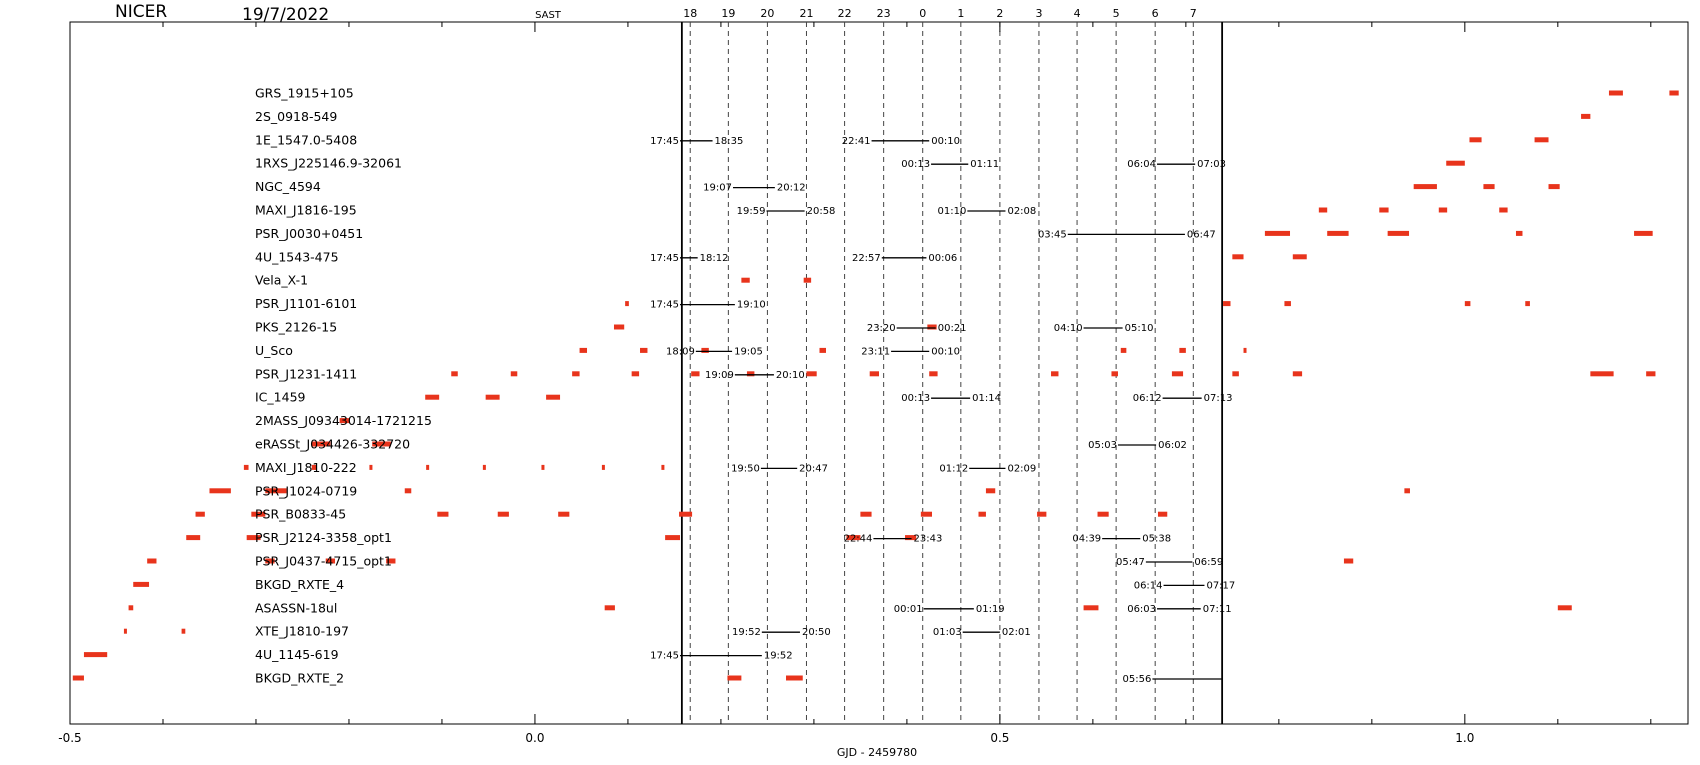 Image resolution: width=1700 pixels, height=765 pixels. What do you see at coordinates (1038, 13) in the screenshot?
I see `hour-label: 3` at bounding box center [1038, 13].